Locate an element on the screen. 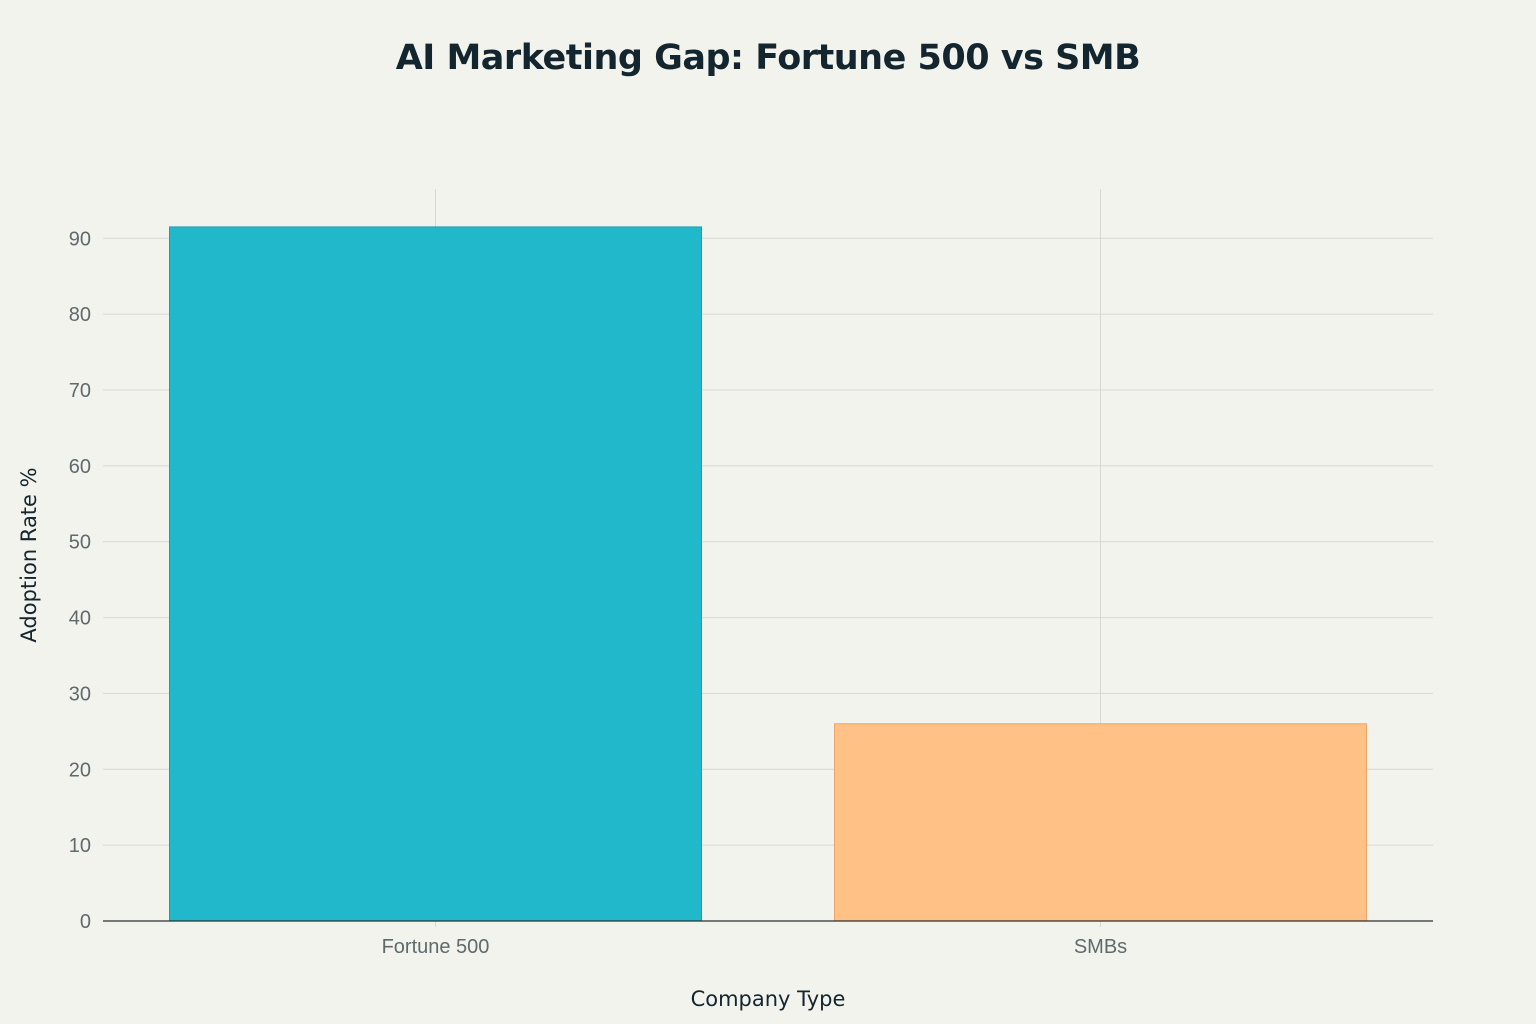 Image resolution: width=1536 pixels, height=1024 pixels. x-tick-label: SMBs is located at coordinates (1100, 947).